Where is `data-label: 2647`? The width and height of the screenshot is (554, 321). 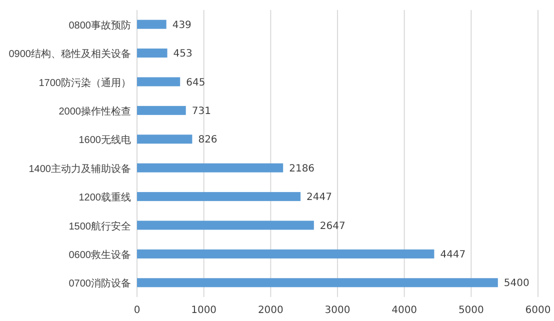
data-label: 2647 is located at coordinates (333, 226).